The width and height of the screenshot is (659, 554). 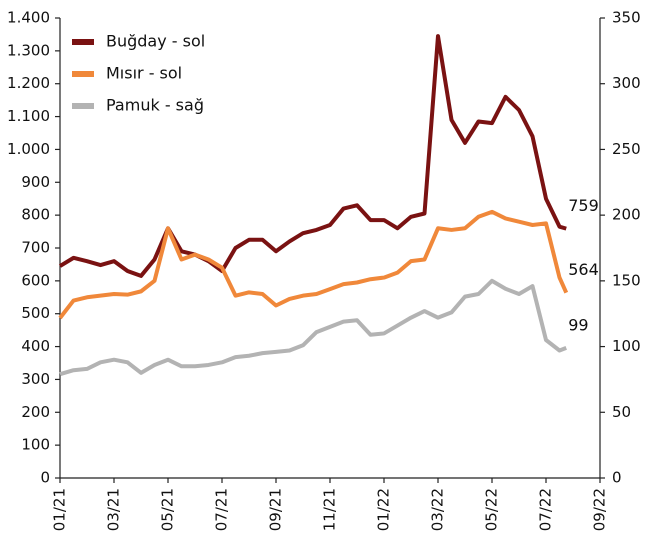 I want to click on legend-label: Mısır - sol, so click(x=144, y=73).